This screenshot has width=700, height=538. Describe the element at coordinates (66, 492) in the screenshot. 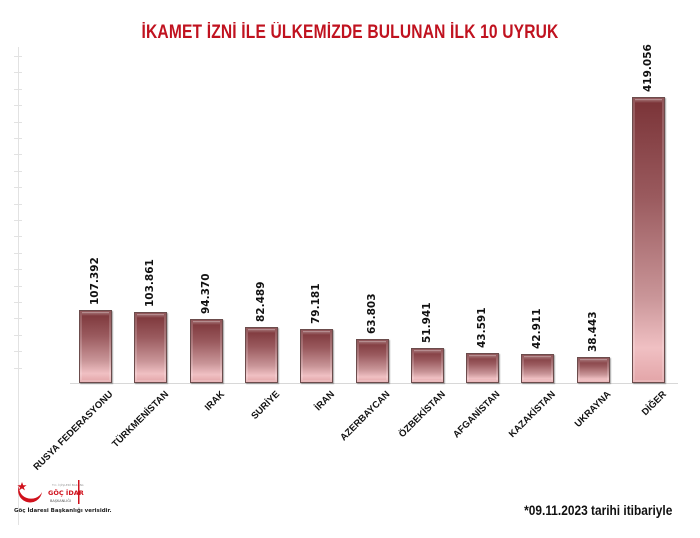

I see `svg-text: GÖÇ İDARESİ` at that location.